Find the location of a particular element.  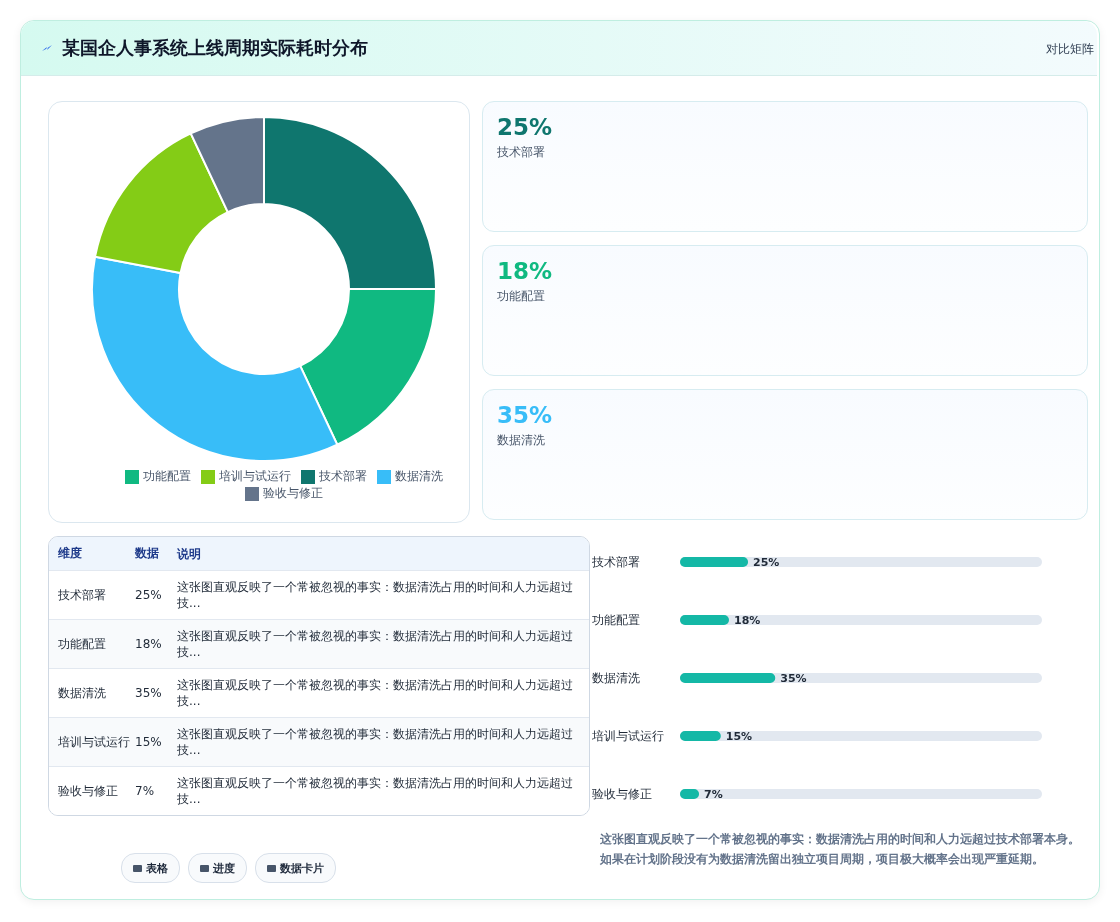

data-label: 25% is located at coordinates (766, 562).